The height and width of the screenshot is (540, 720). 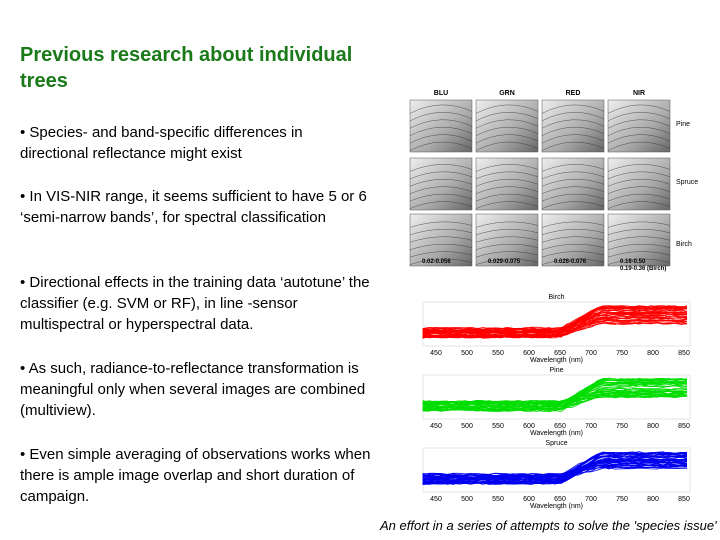 I want to click on range-label: 0.02-0.056, so click(x=436, y=262).